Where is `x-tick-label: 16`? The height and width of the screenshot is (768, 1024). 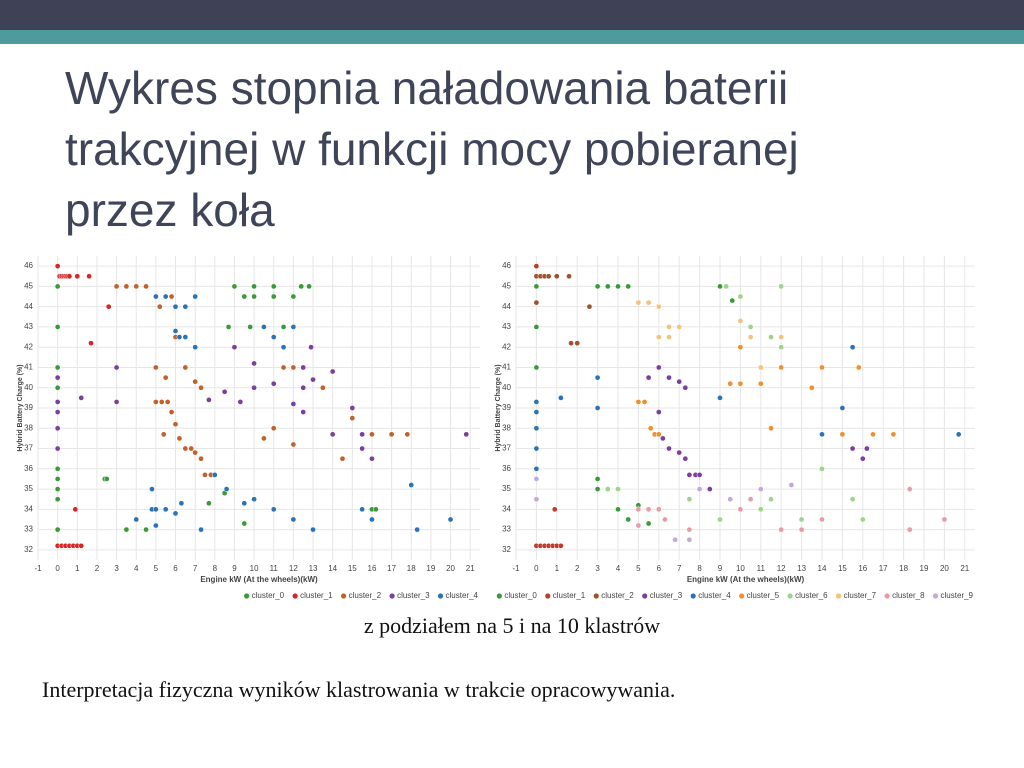
x-tick-label: 16 is located at coordinates (372, 568).